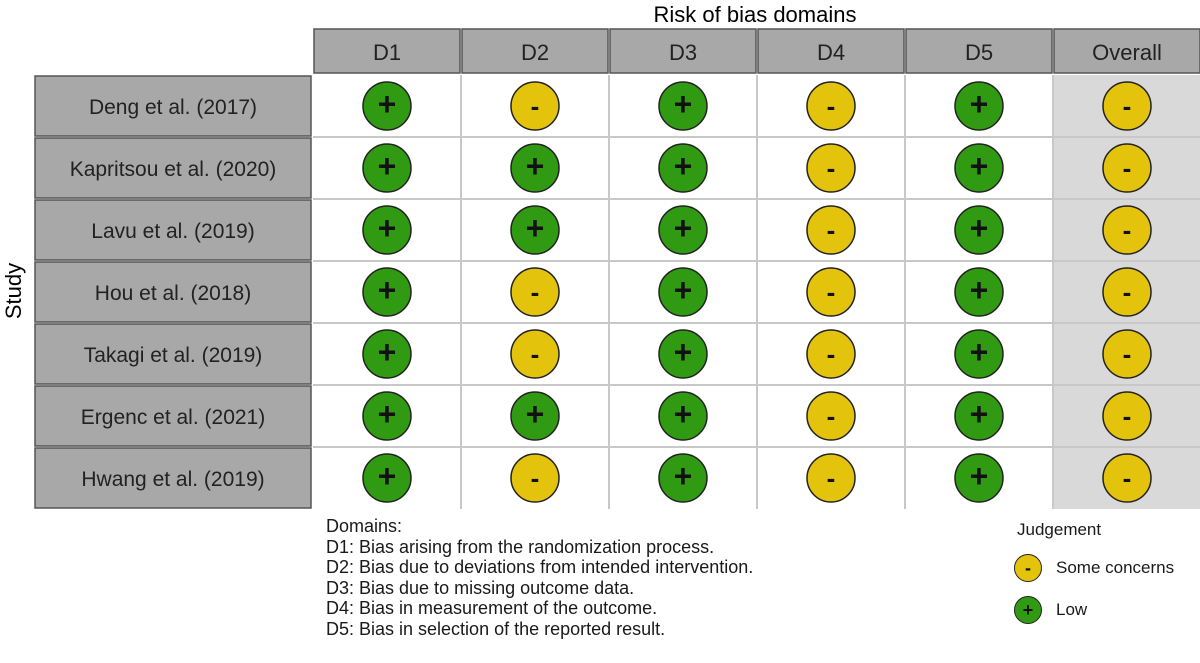 This screenshot has height=663, width=1200. What do you see at coordinates (1028, 610) in the screenshot?
I see `low-icon: +` at bounding box center [1028, 610].